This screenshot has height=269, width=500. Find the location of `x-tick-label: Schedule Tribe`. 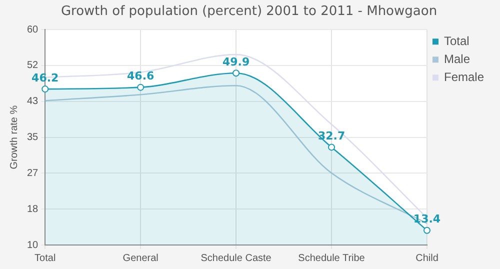

x-tick-label: Schedule Tribe is located at coordinates (332, 258).